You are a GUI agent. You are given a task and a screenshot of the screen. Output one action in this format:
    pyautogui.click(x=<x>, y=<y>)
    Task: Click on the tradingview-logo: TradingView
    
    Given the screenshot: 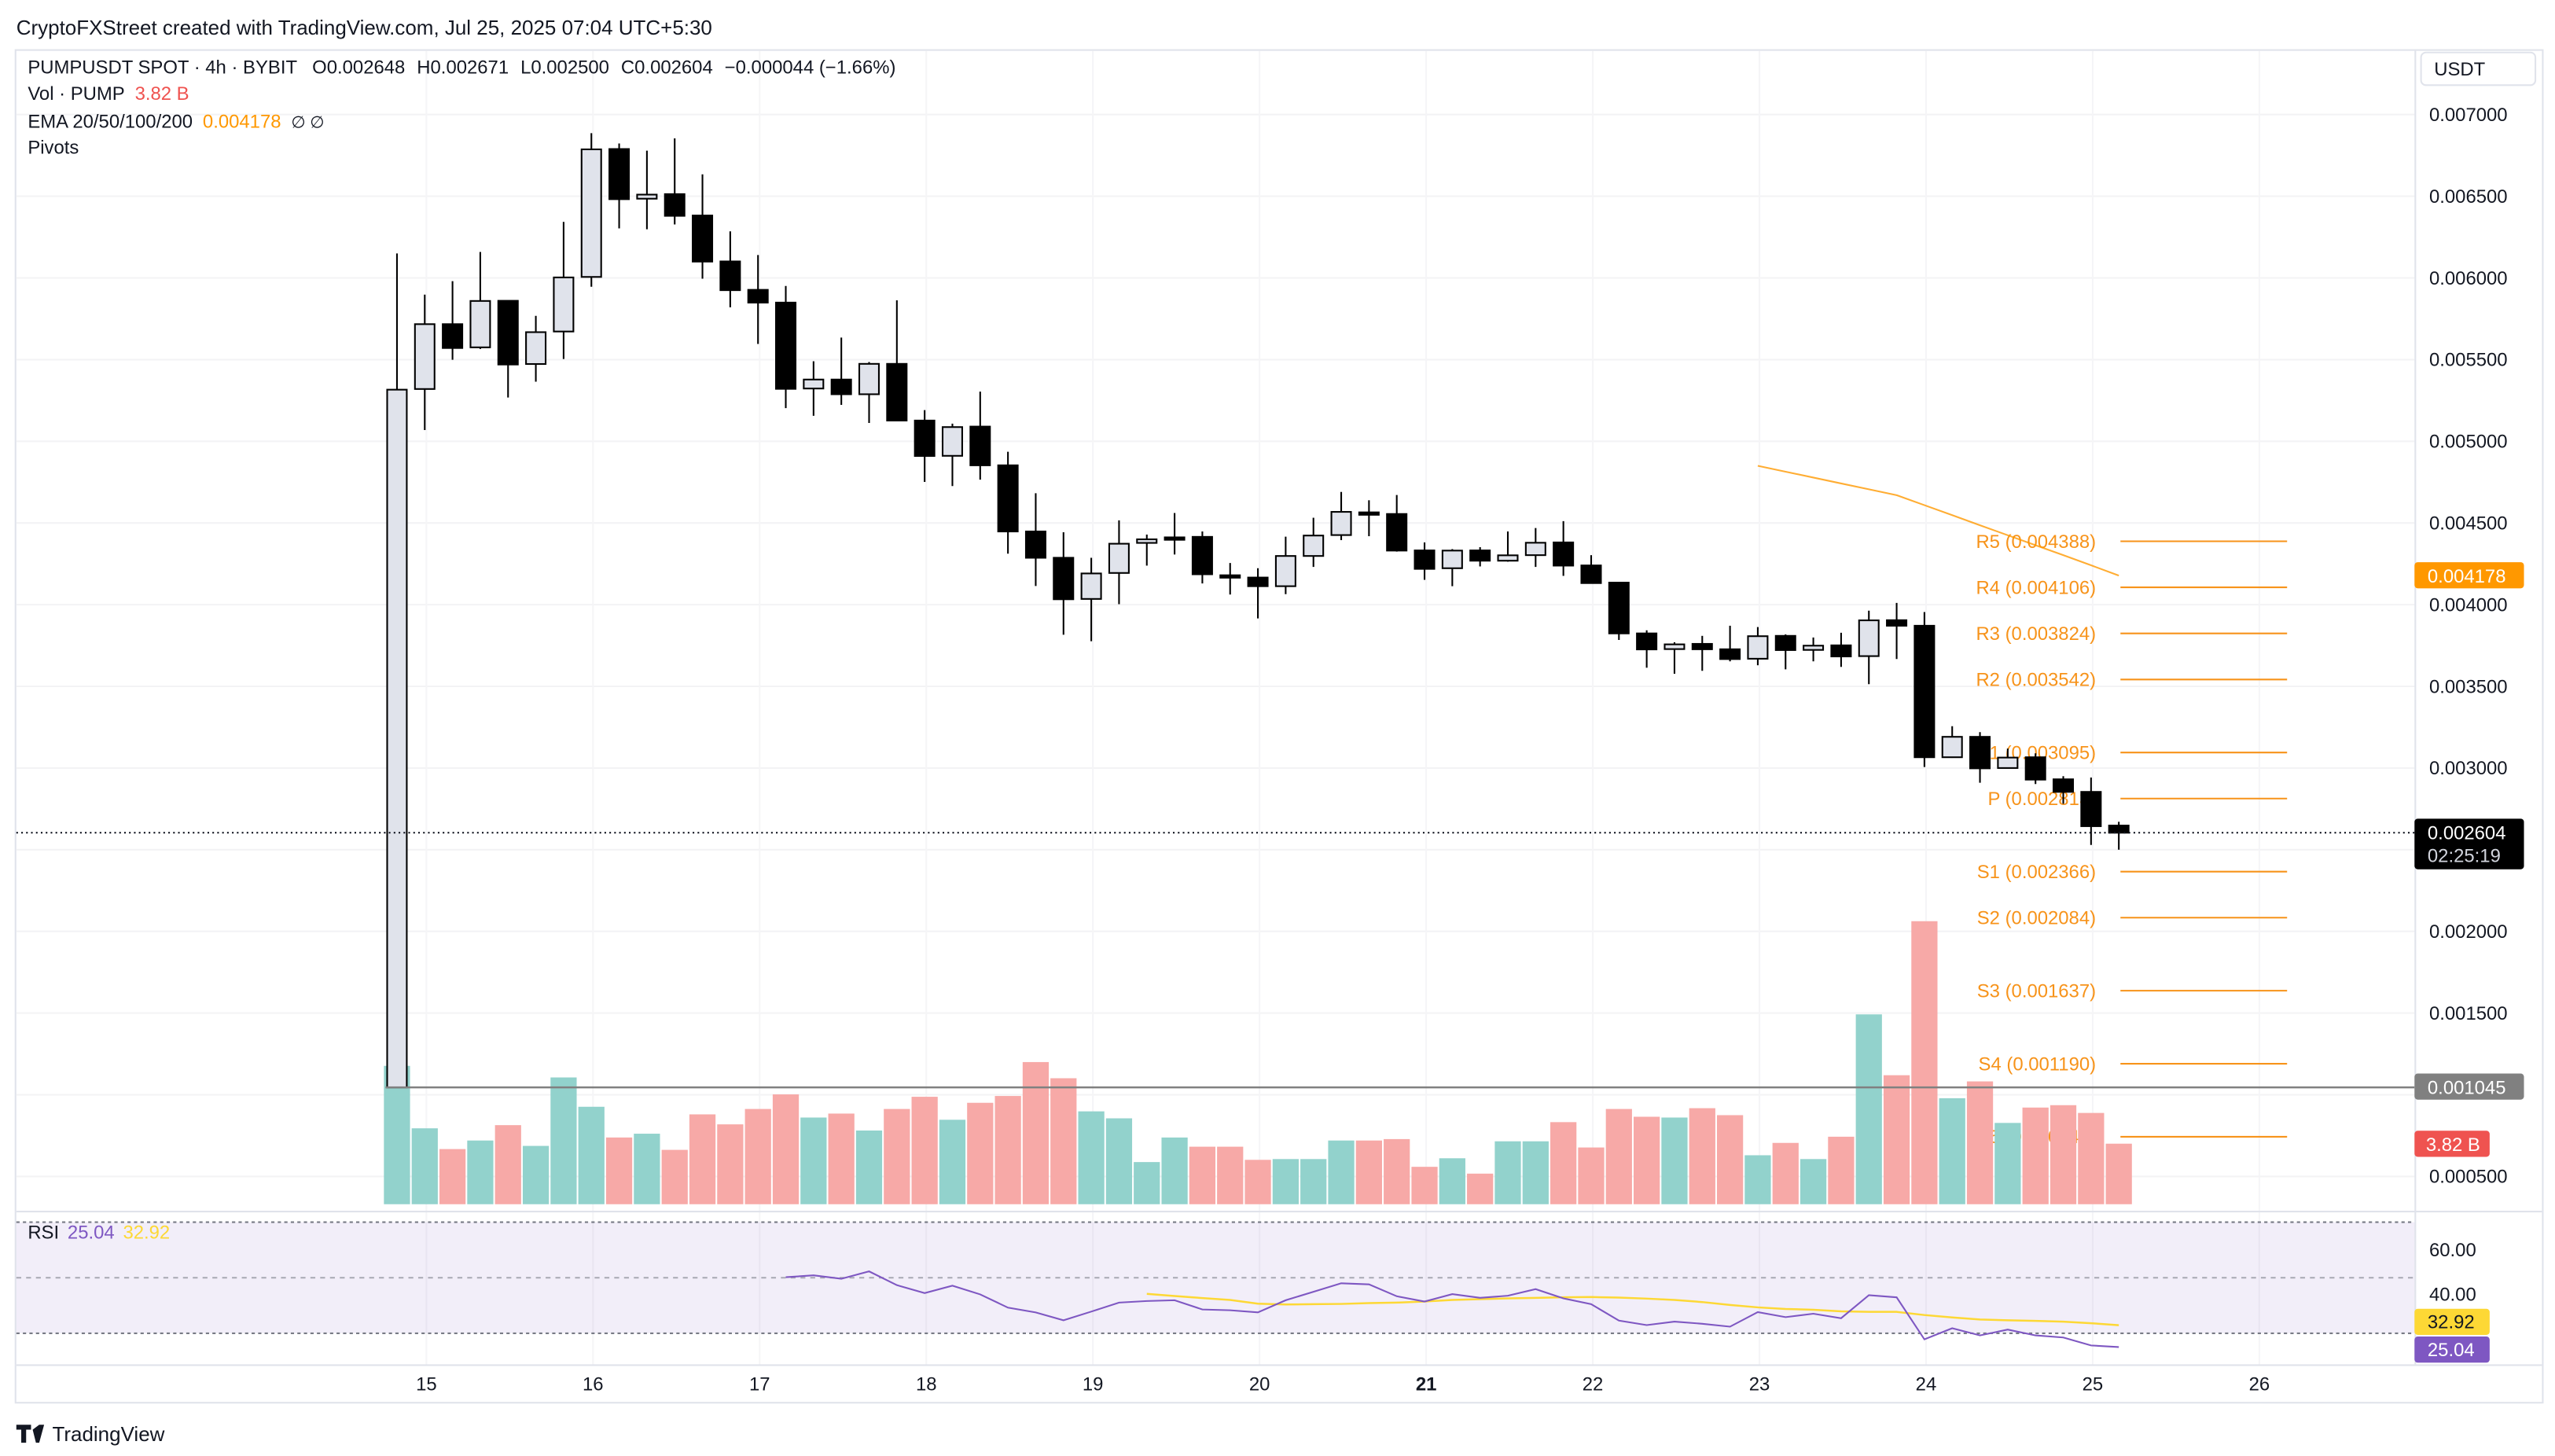 What is the action you would take?
    pyautogui.click(x=90, y=1434)
    